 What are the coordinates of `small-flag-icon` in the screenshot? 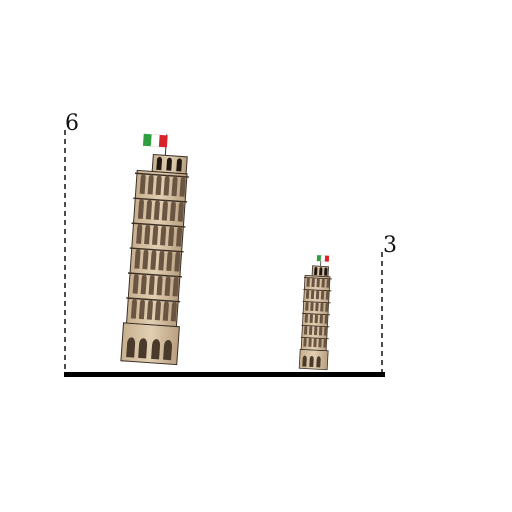 It's located at (323, 258).